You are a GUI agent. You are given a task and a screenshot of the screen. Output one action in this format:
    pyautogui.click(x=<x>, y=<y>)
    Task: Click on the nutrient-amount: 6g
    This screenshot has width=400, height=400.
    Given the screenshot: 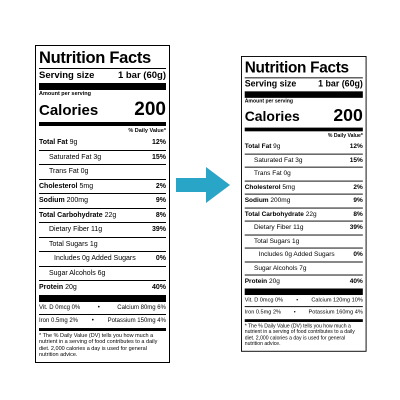 What is the action you would take?
    pyautogui.click(x=101, y=273)
    